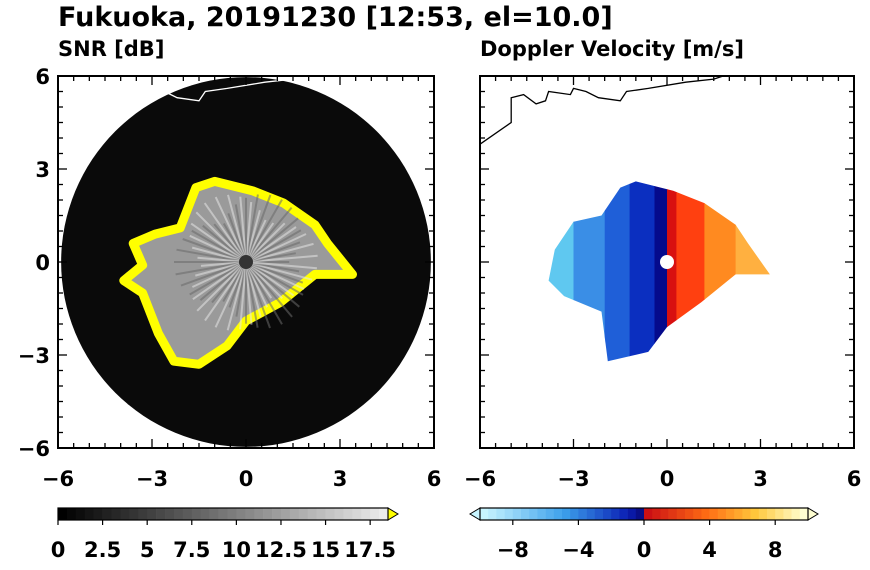 The height and width of the screenshot is (570, 870). What do you see at coordinates (573, 479) in the screenshot?
I see `x-tick-label: −3` at bounding box center [573, 479].